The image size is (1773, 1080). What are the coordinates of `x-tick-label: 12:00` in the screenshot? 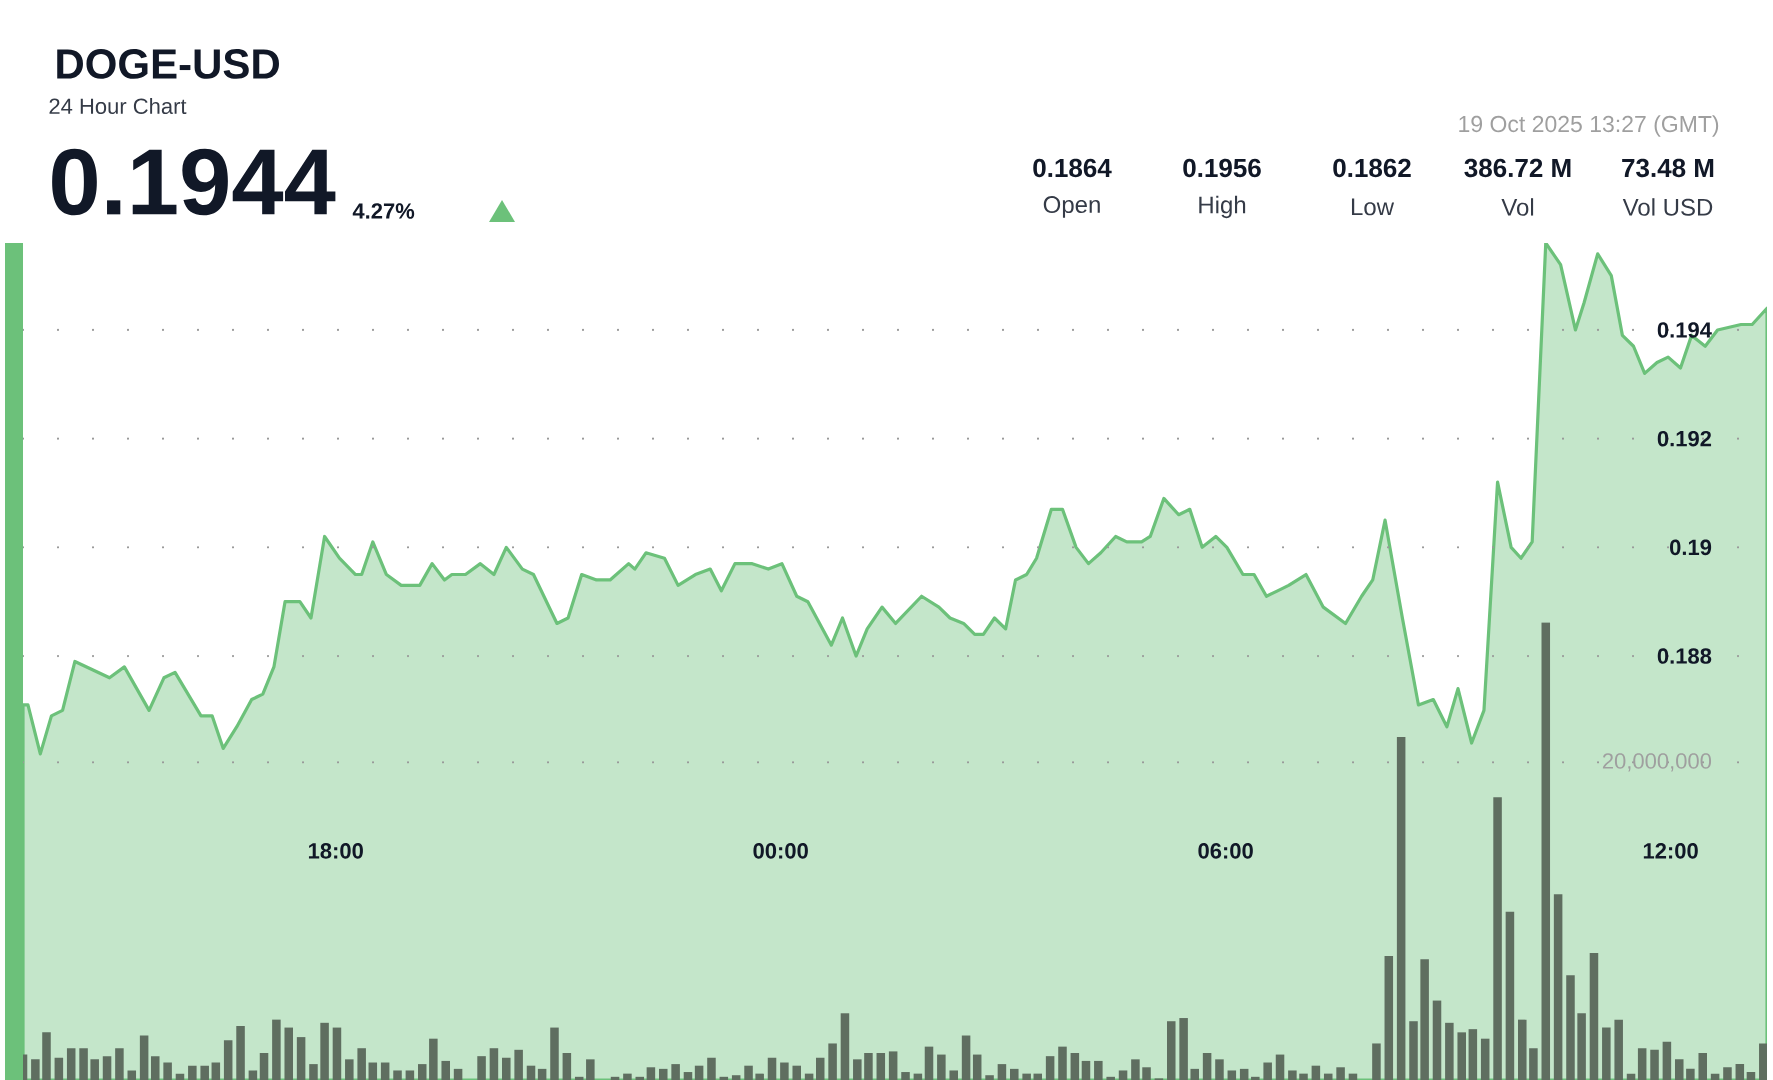 It's located at (1670, 851).